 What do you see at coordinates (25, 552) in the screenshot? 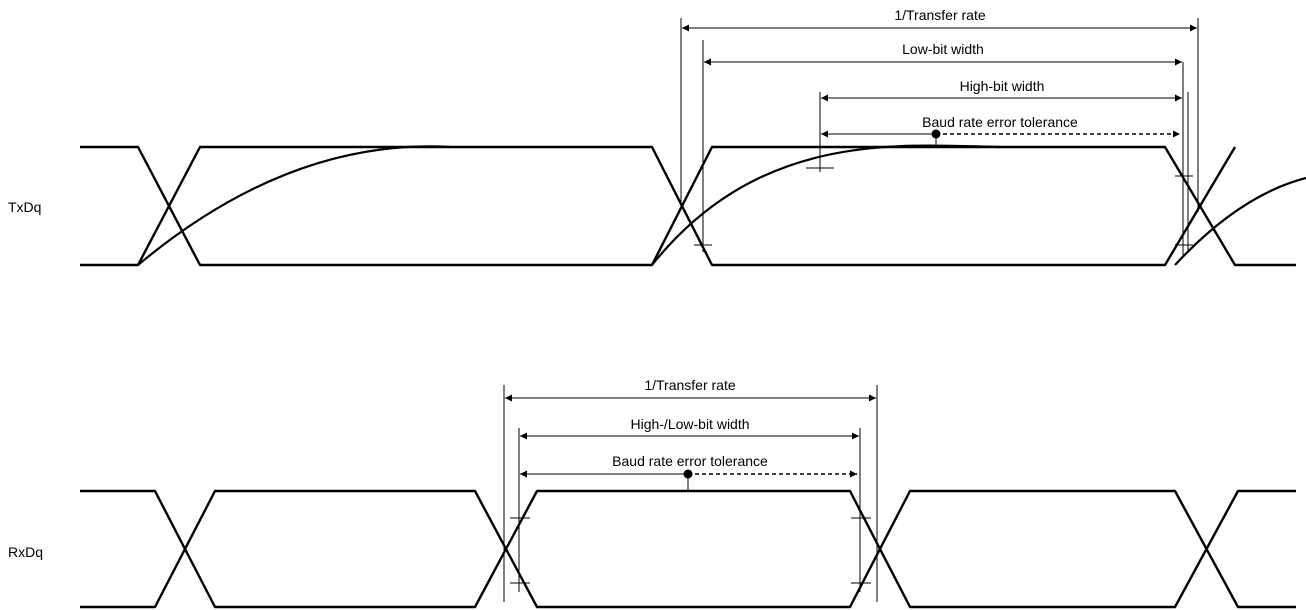
I see `rxdq-signal-label: RxDq` at bounding box center [25, 552].